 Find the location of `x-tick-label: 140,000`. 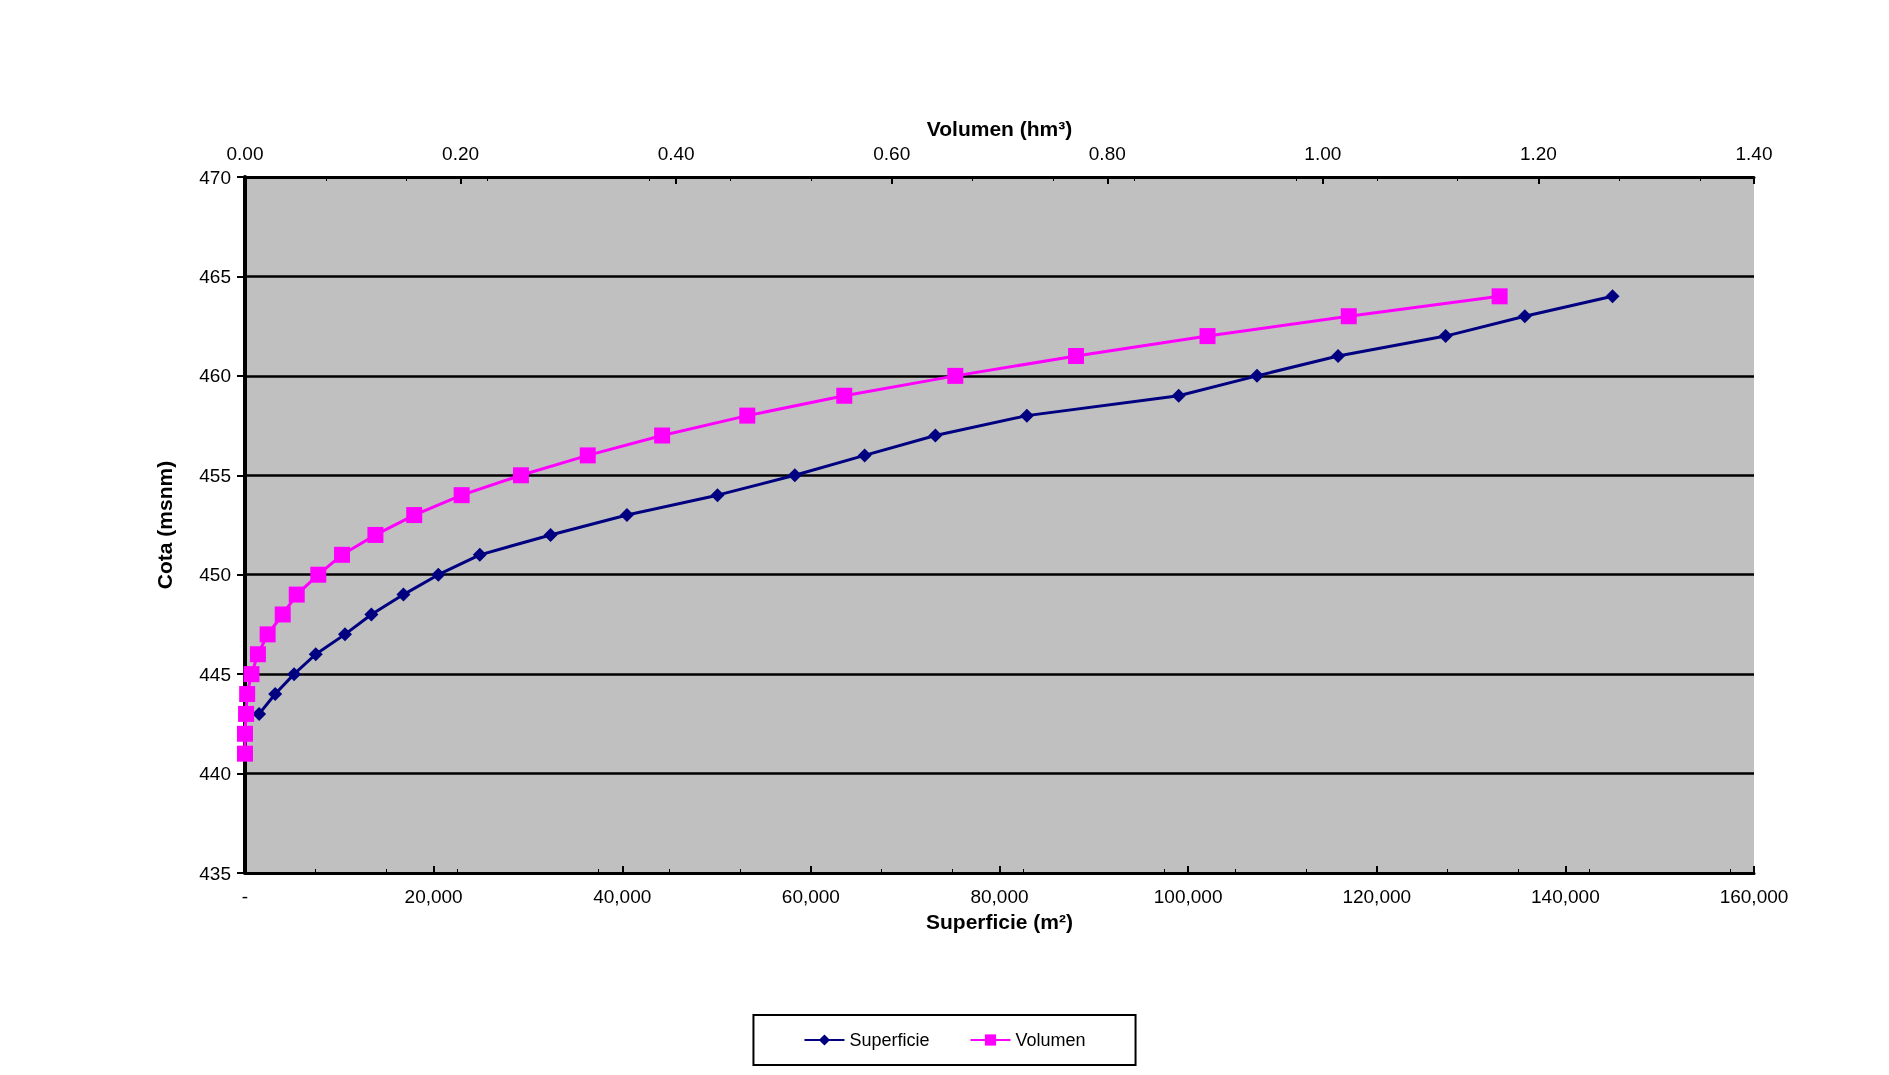

x-tick-label: 140,000 is located at coordinates (1565, 896).